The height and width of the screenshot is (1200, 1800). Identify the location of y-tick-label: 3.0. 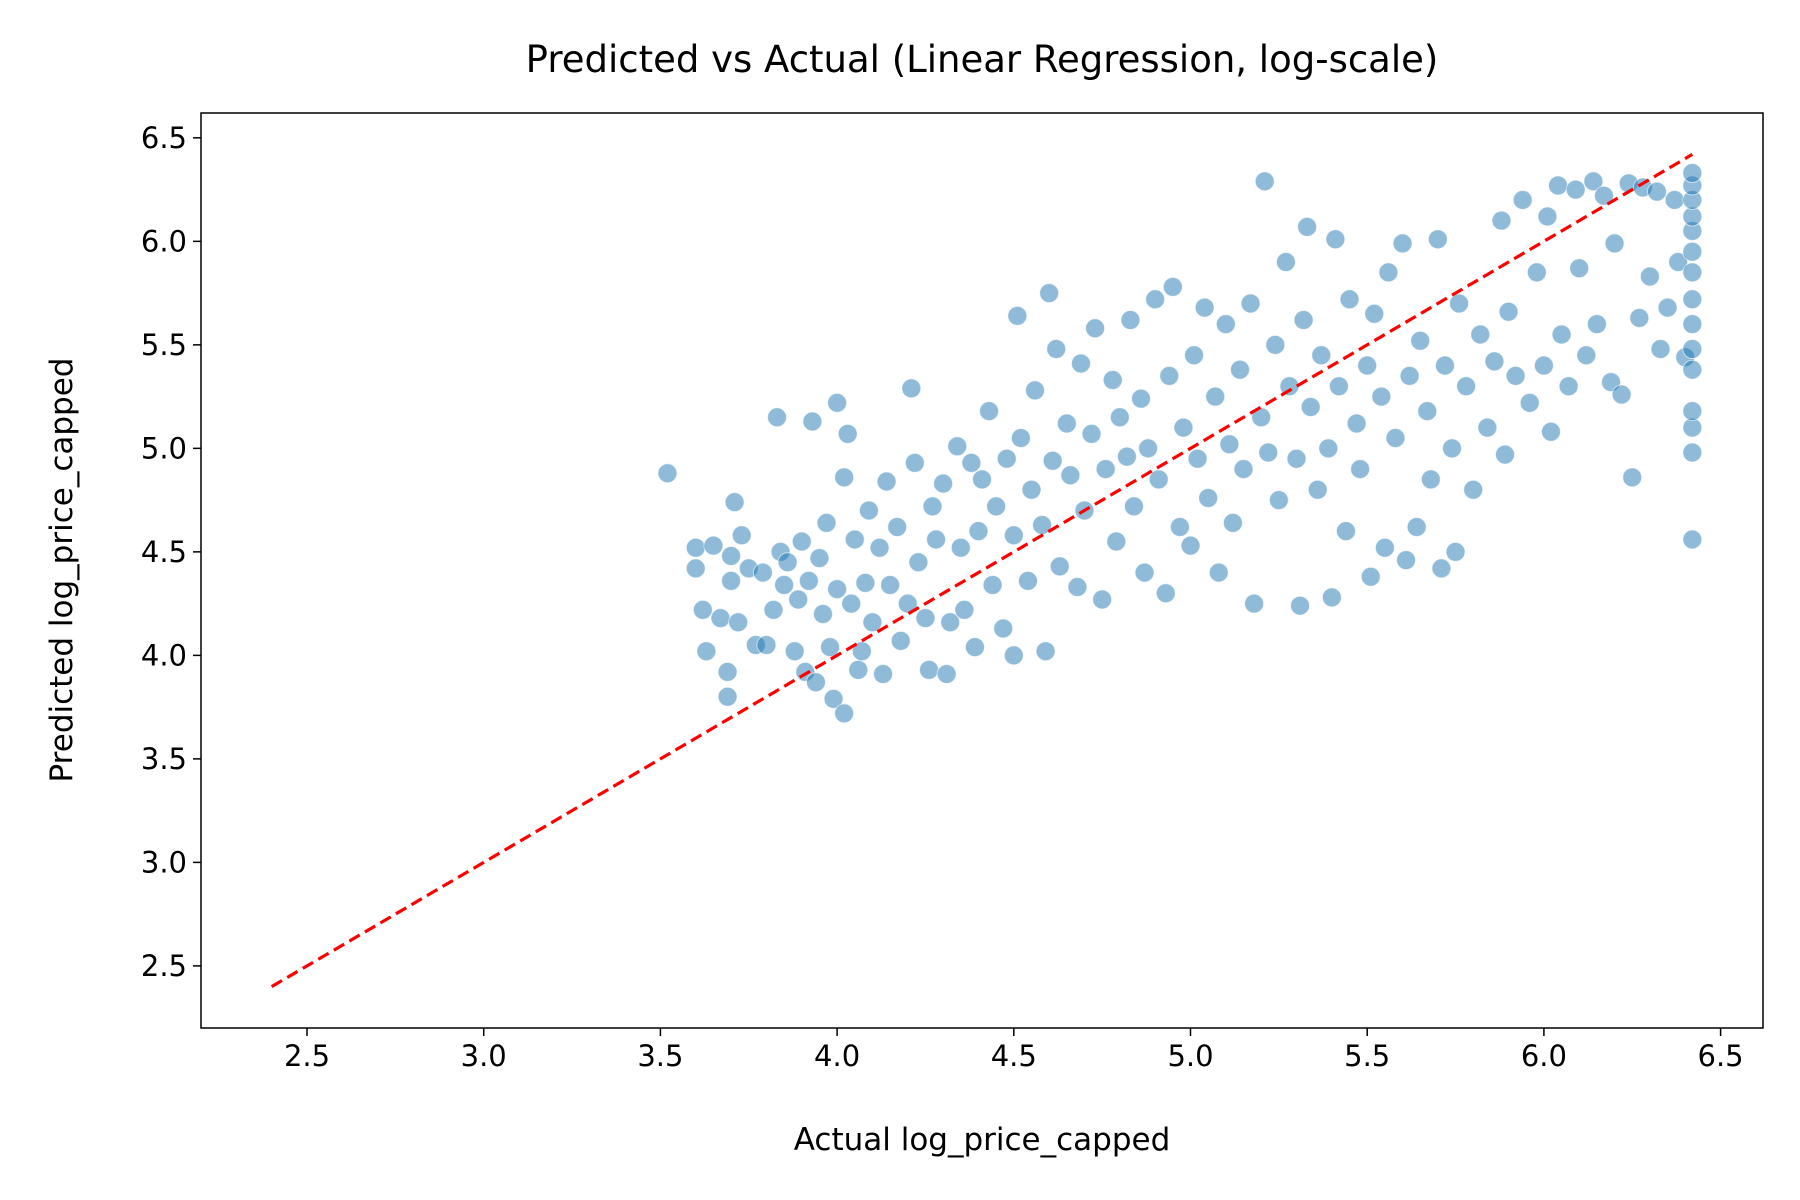
(164, 862).